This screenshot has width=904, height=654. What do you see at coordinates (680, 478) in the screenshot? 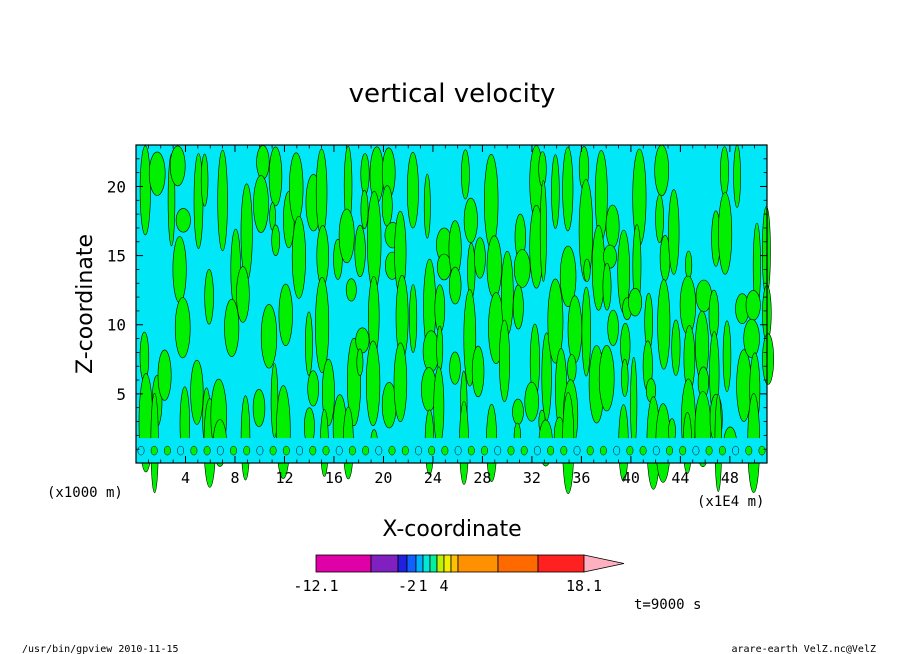
I see `x-tick-label: 44` at bounding box center [680, 478].